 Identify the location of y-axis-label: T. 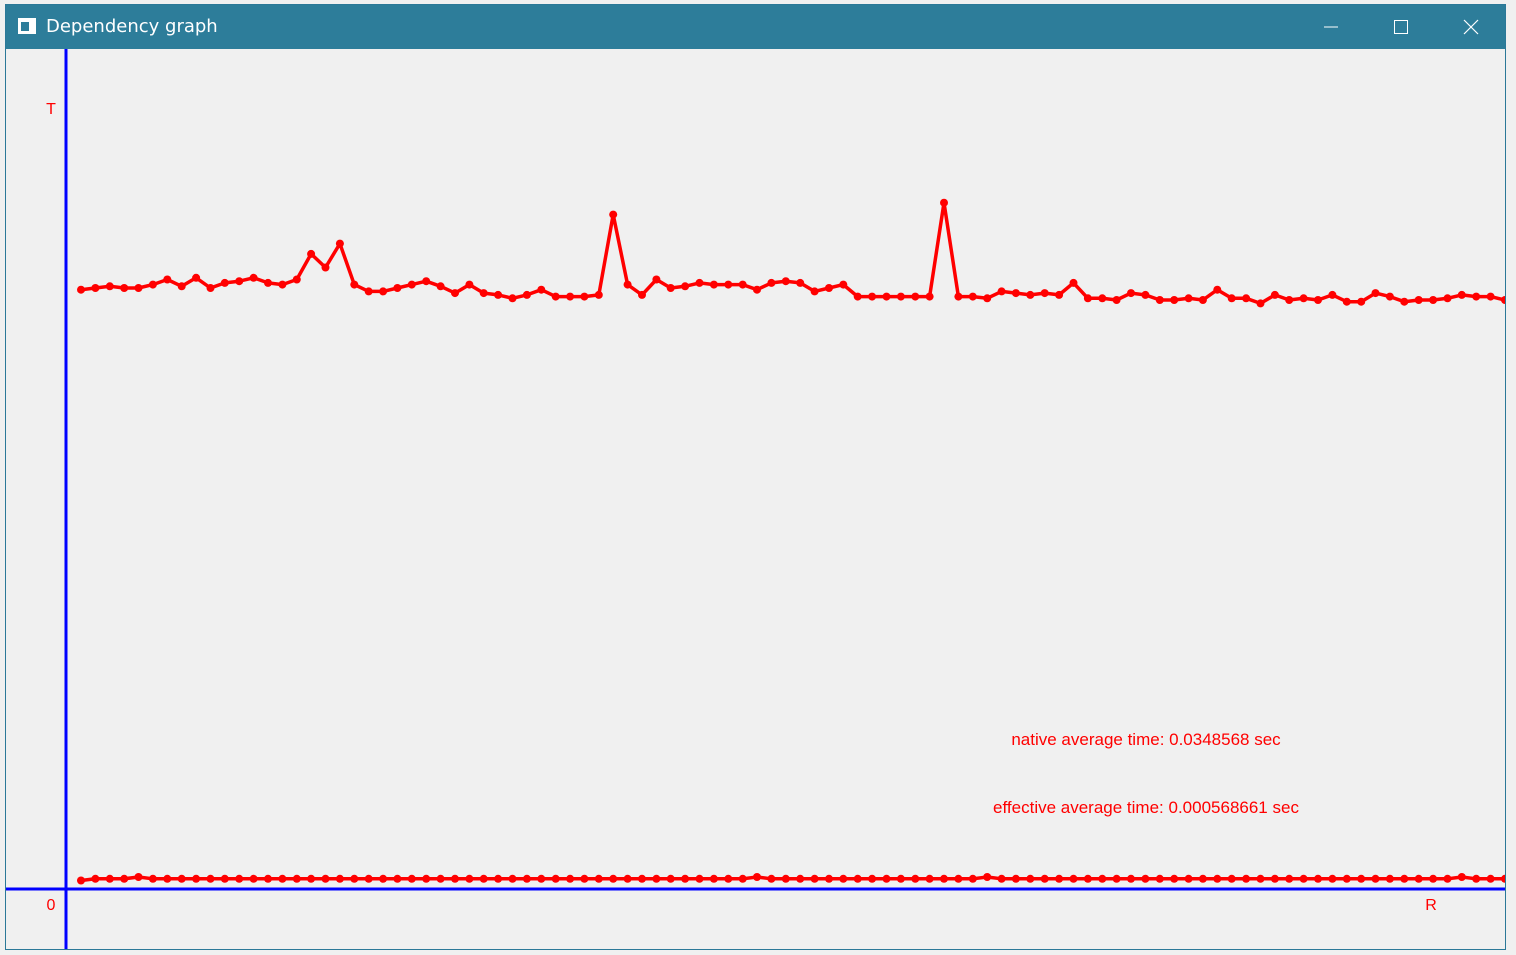
(51, 109).